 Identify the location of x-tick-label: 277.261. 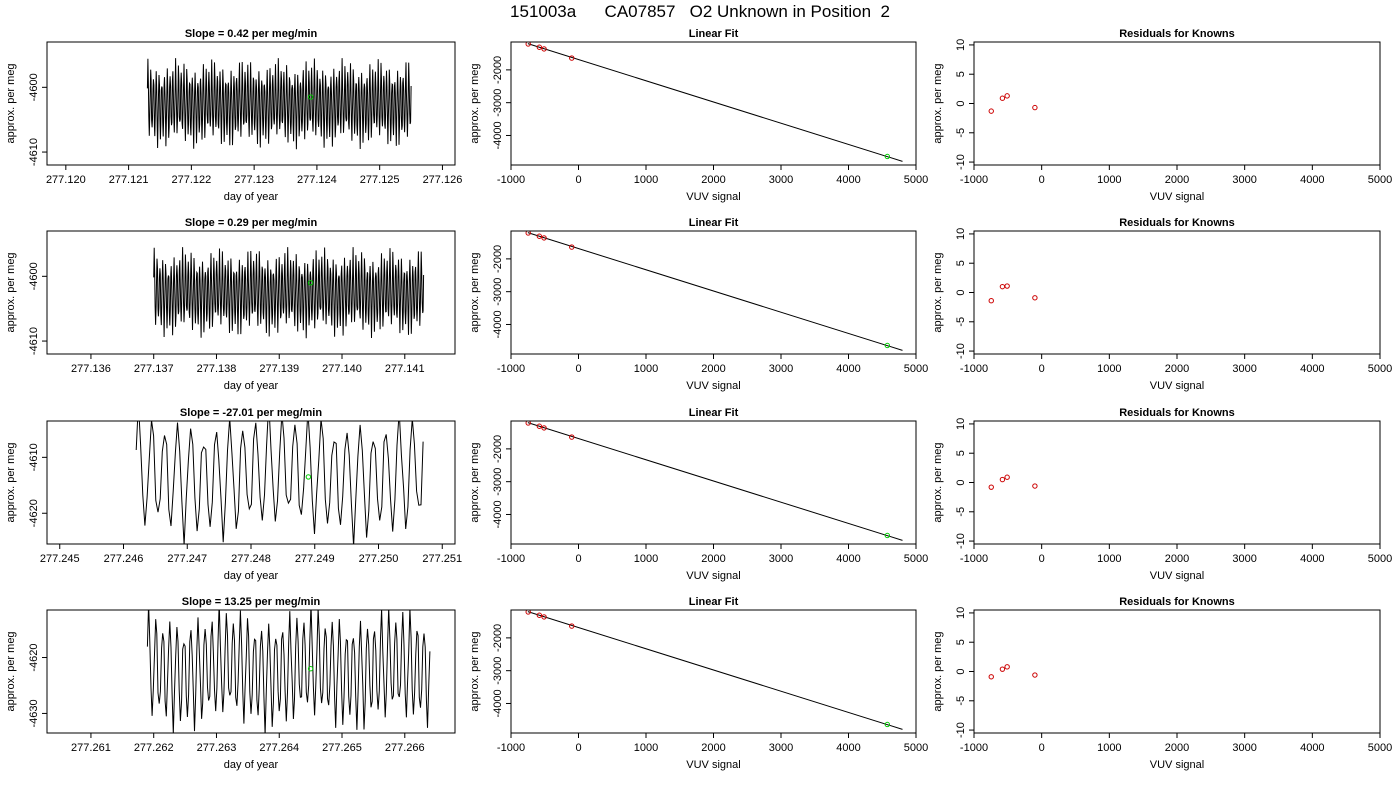
(91, 748).